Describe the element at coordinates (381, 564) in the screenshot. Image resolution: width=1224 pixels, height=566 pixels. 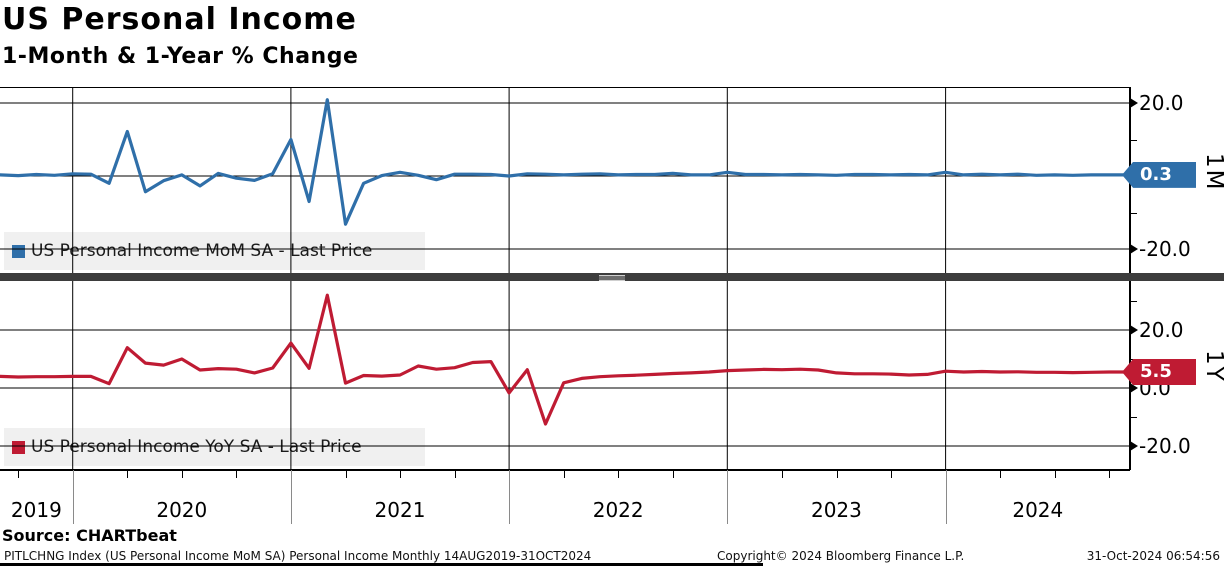
I see `window-edge-bar` at that location.